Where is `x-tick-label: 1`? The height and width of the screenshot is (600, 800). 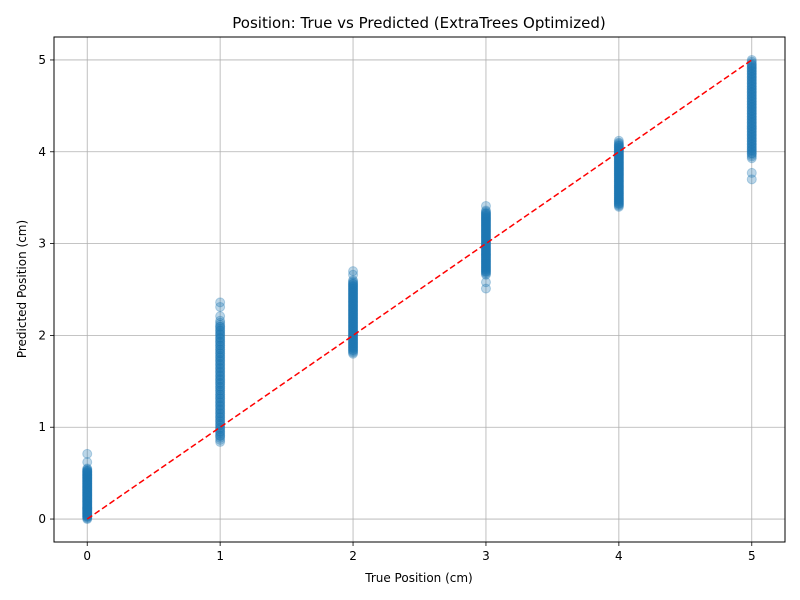
x-tick-label: 1 is located at coordinates (220, 556).